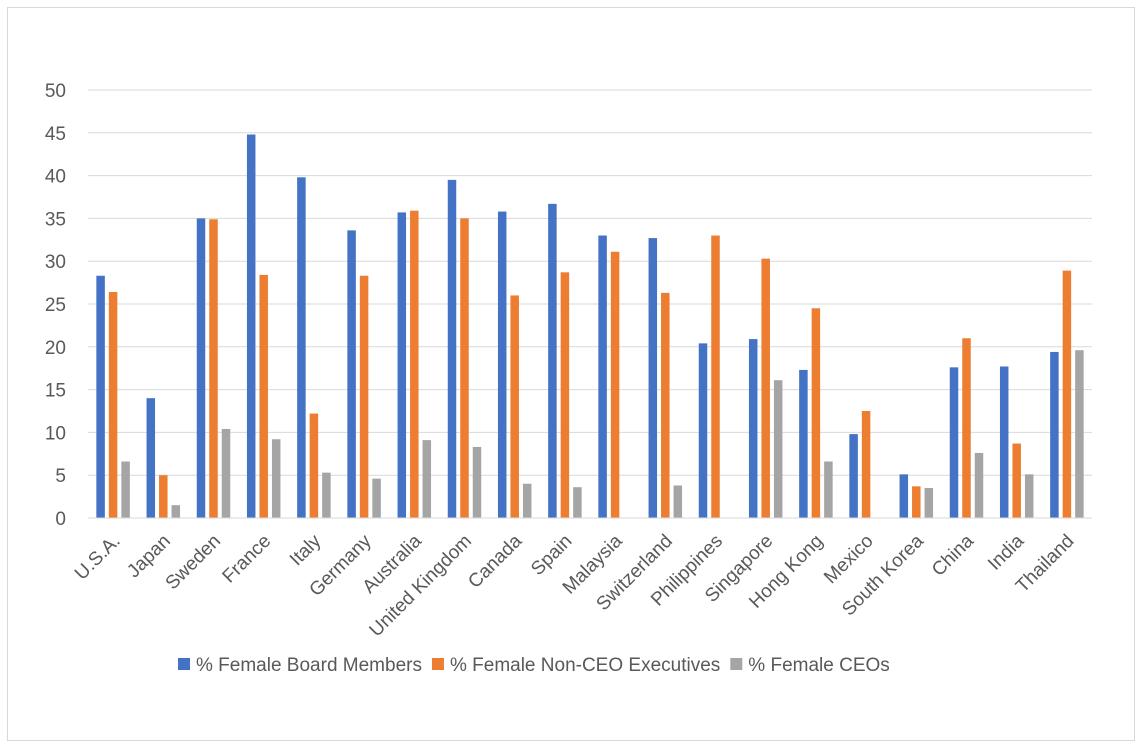 This screenshot has width=1144, height=750. I want to click on bar-u-s-a--series-0, so click(100, 396).